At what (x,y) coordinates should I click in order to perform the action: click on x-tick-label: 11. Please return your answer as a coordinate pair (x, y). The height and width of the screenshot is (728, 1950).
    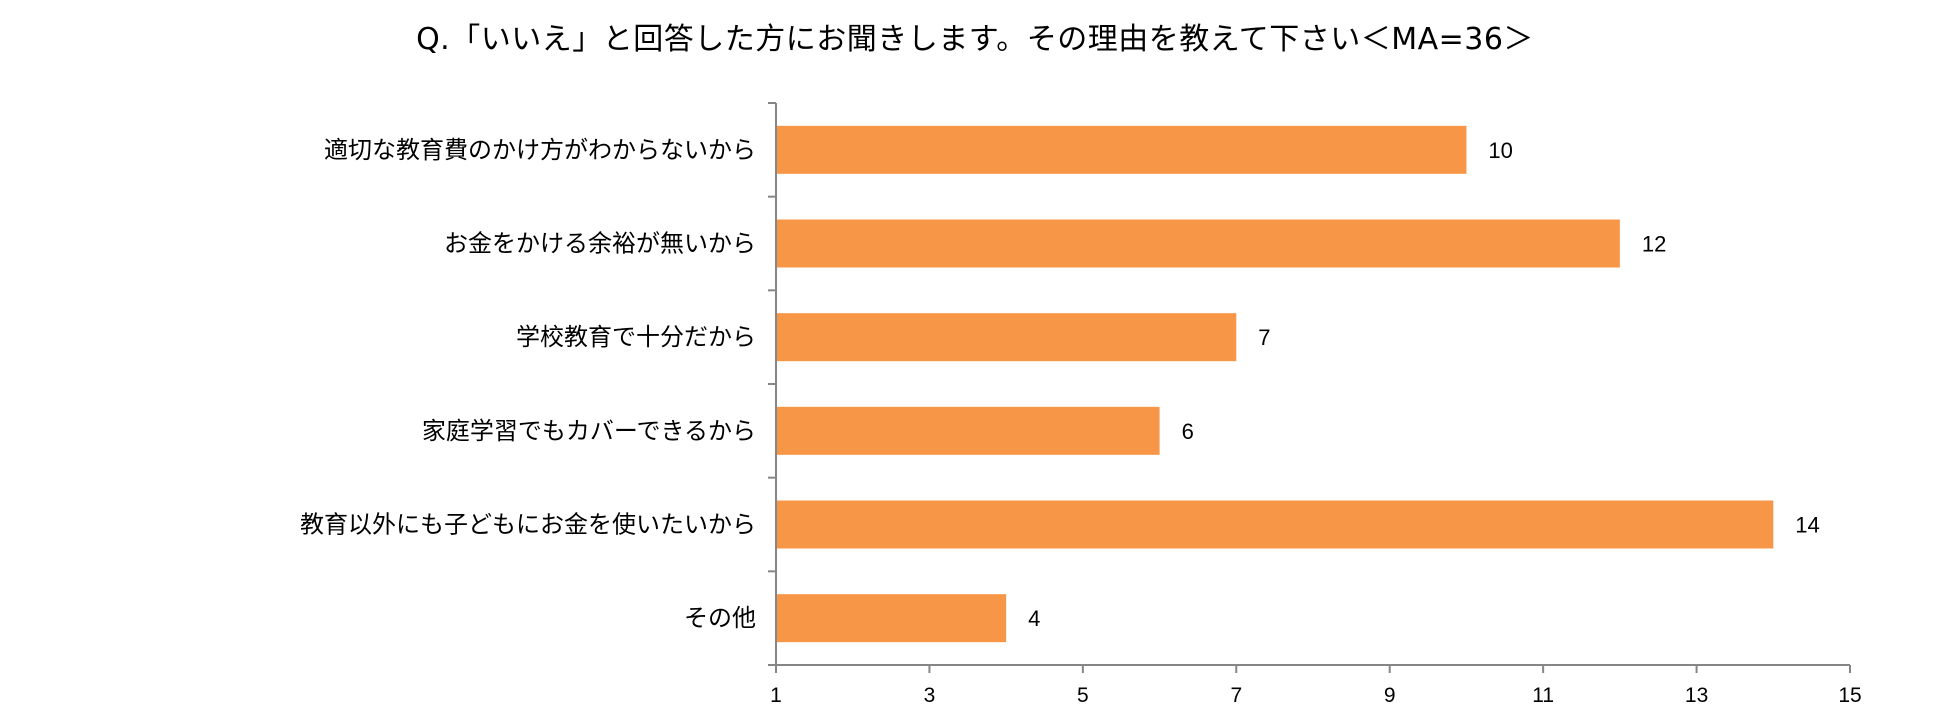
    Looking at the image, I should click on (1543, 695).